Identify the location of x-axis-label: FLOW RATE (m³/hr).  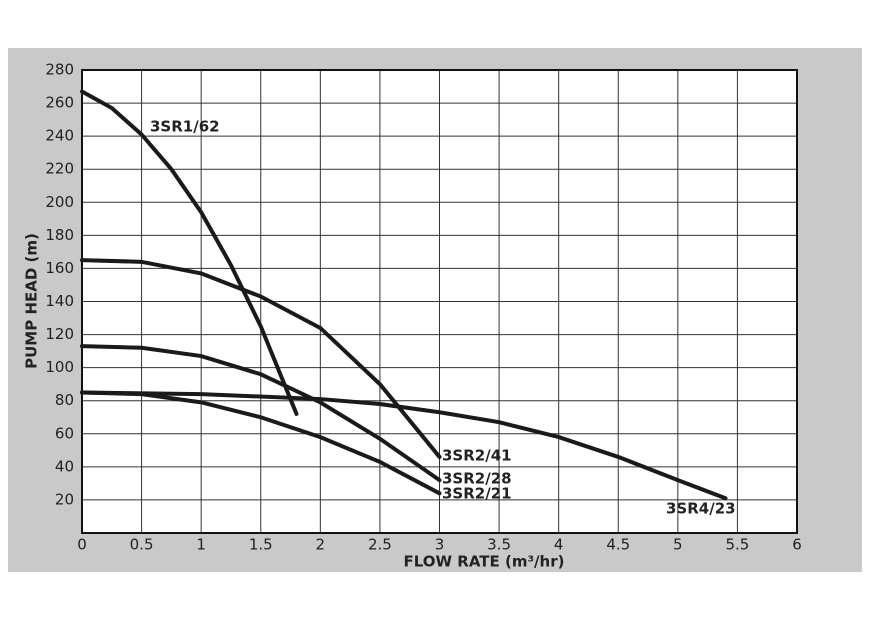
(484, 562).